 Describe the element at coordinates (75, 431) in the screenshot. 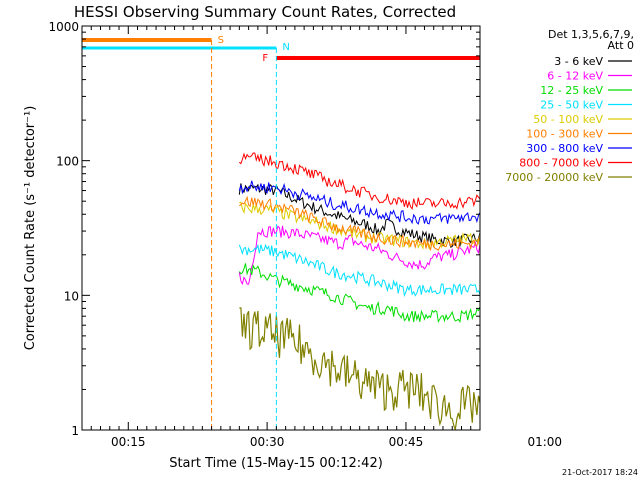

I see `y-tick-label-0: 1` at that location.